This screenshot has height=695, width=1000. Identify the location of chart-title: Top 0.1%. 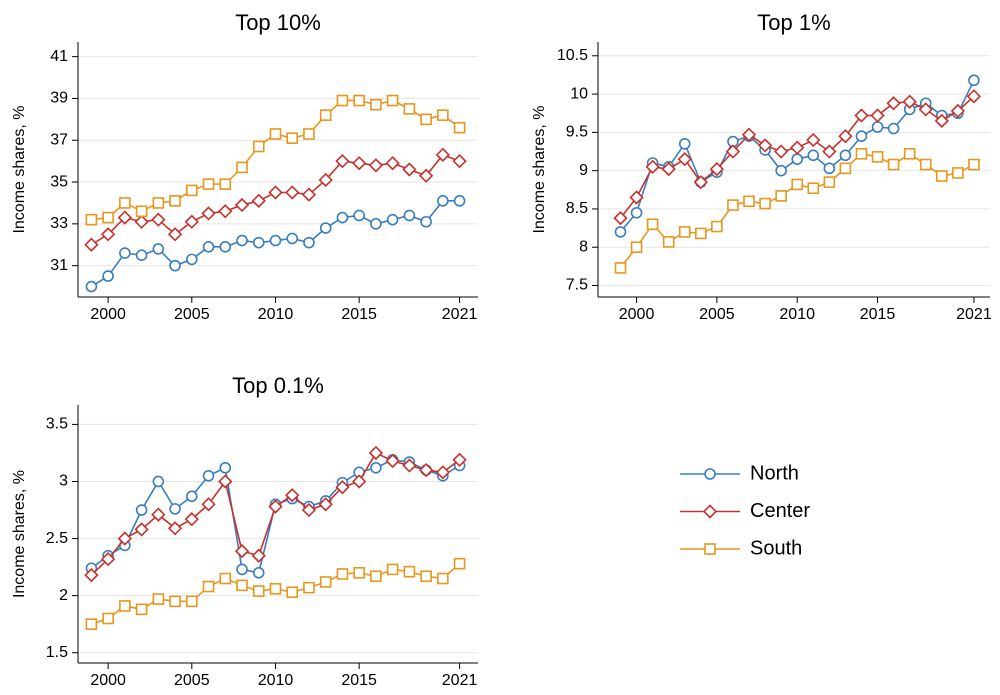
(278, 385).